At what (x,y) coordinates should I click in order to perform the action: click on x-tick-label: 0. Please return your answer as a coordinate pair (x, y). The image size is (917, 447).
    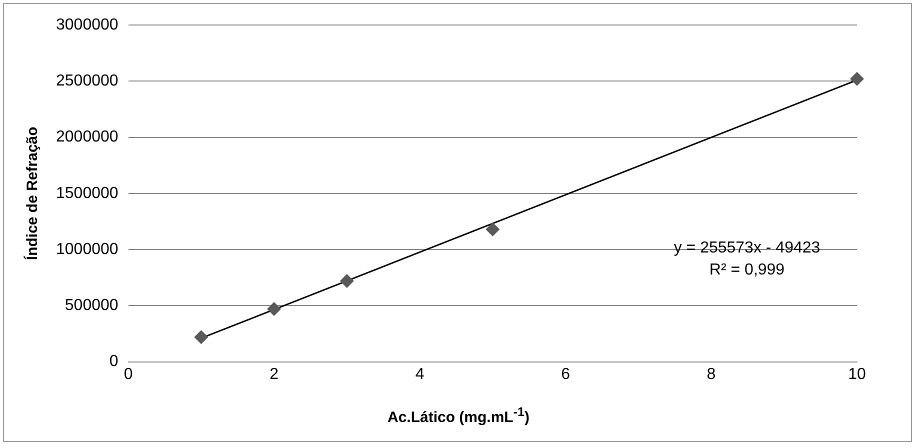
    Looking at the image, I should click on (128, 374).